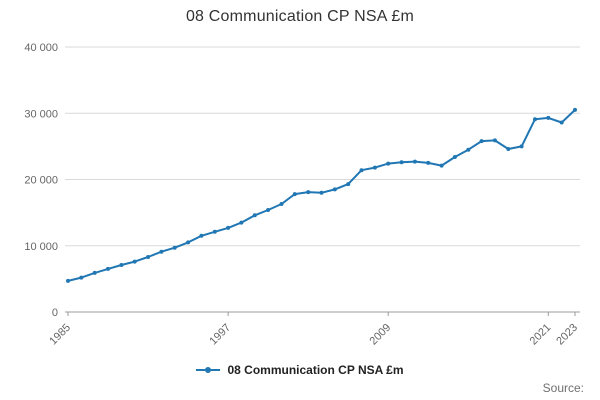 This screenshot has width=600, height=400. I want to click on legend-marker-icon, so click(208, 370).